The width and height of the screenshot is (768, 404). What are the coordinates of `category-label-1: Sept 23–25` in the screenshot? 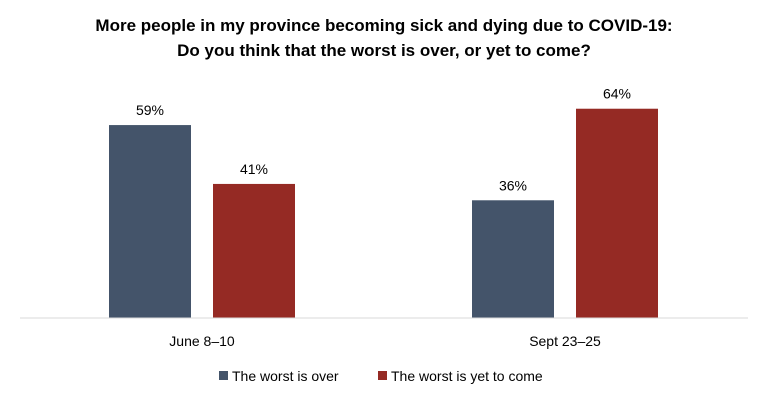 It's located at (565, 341).